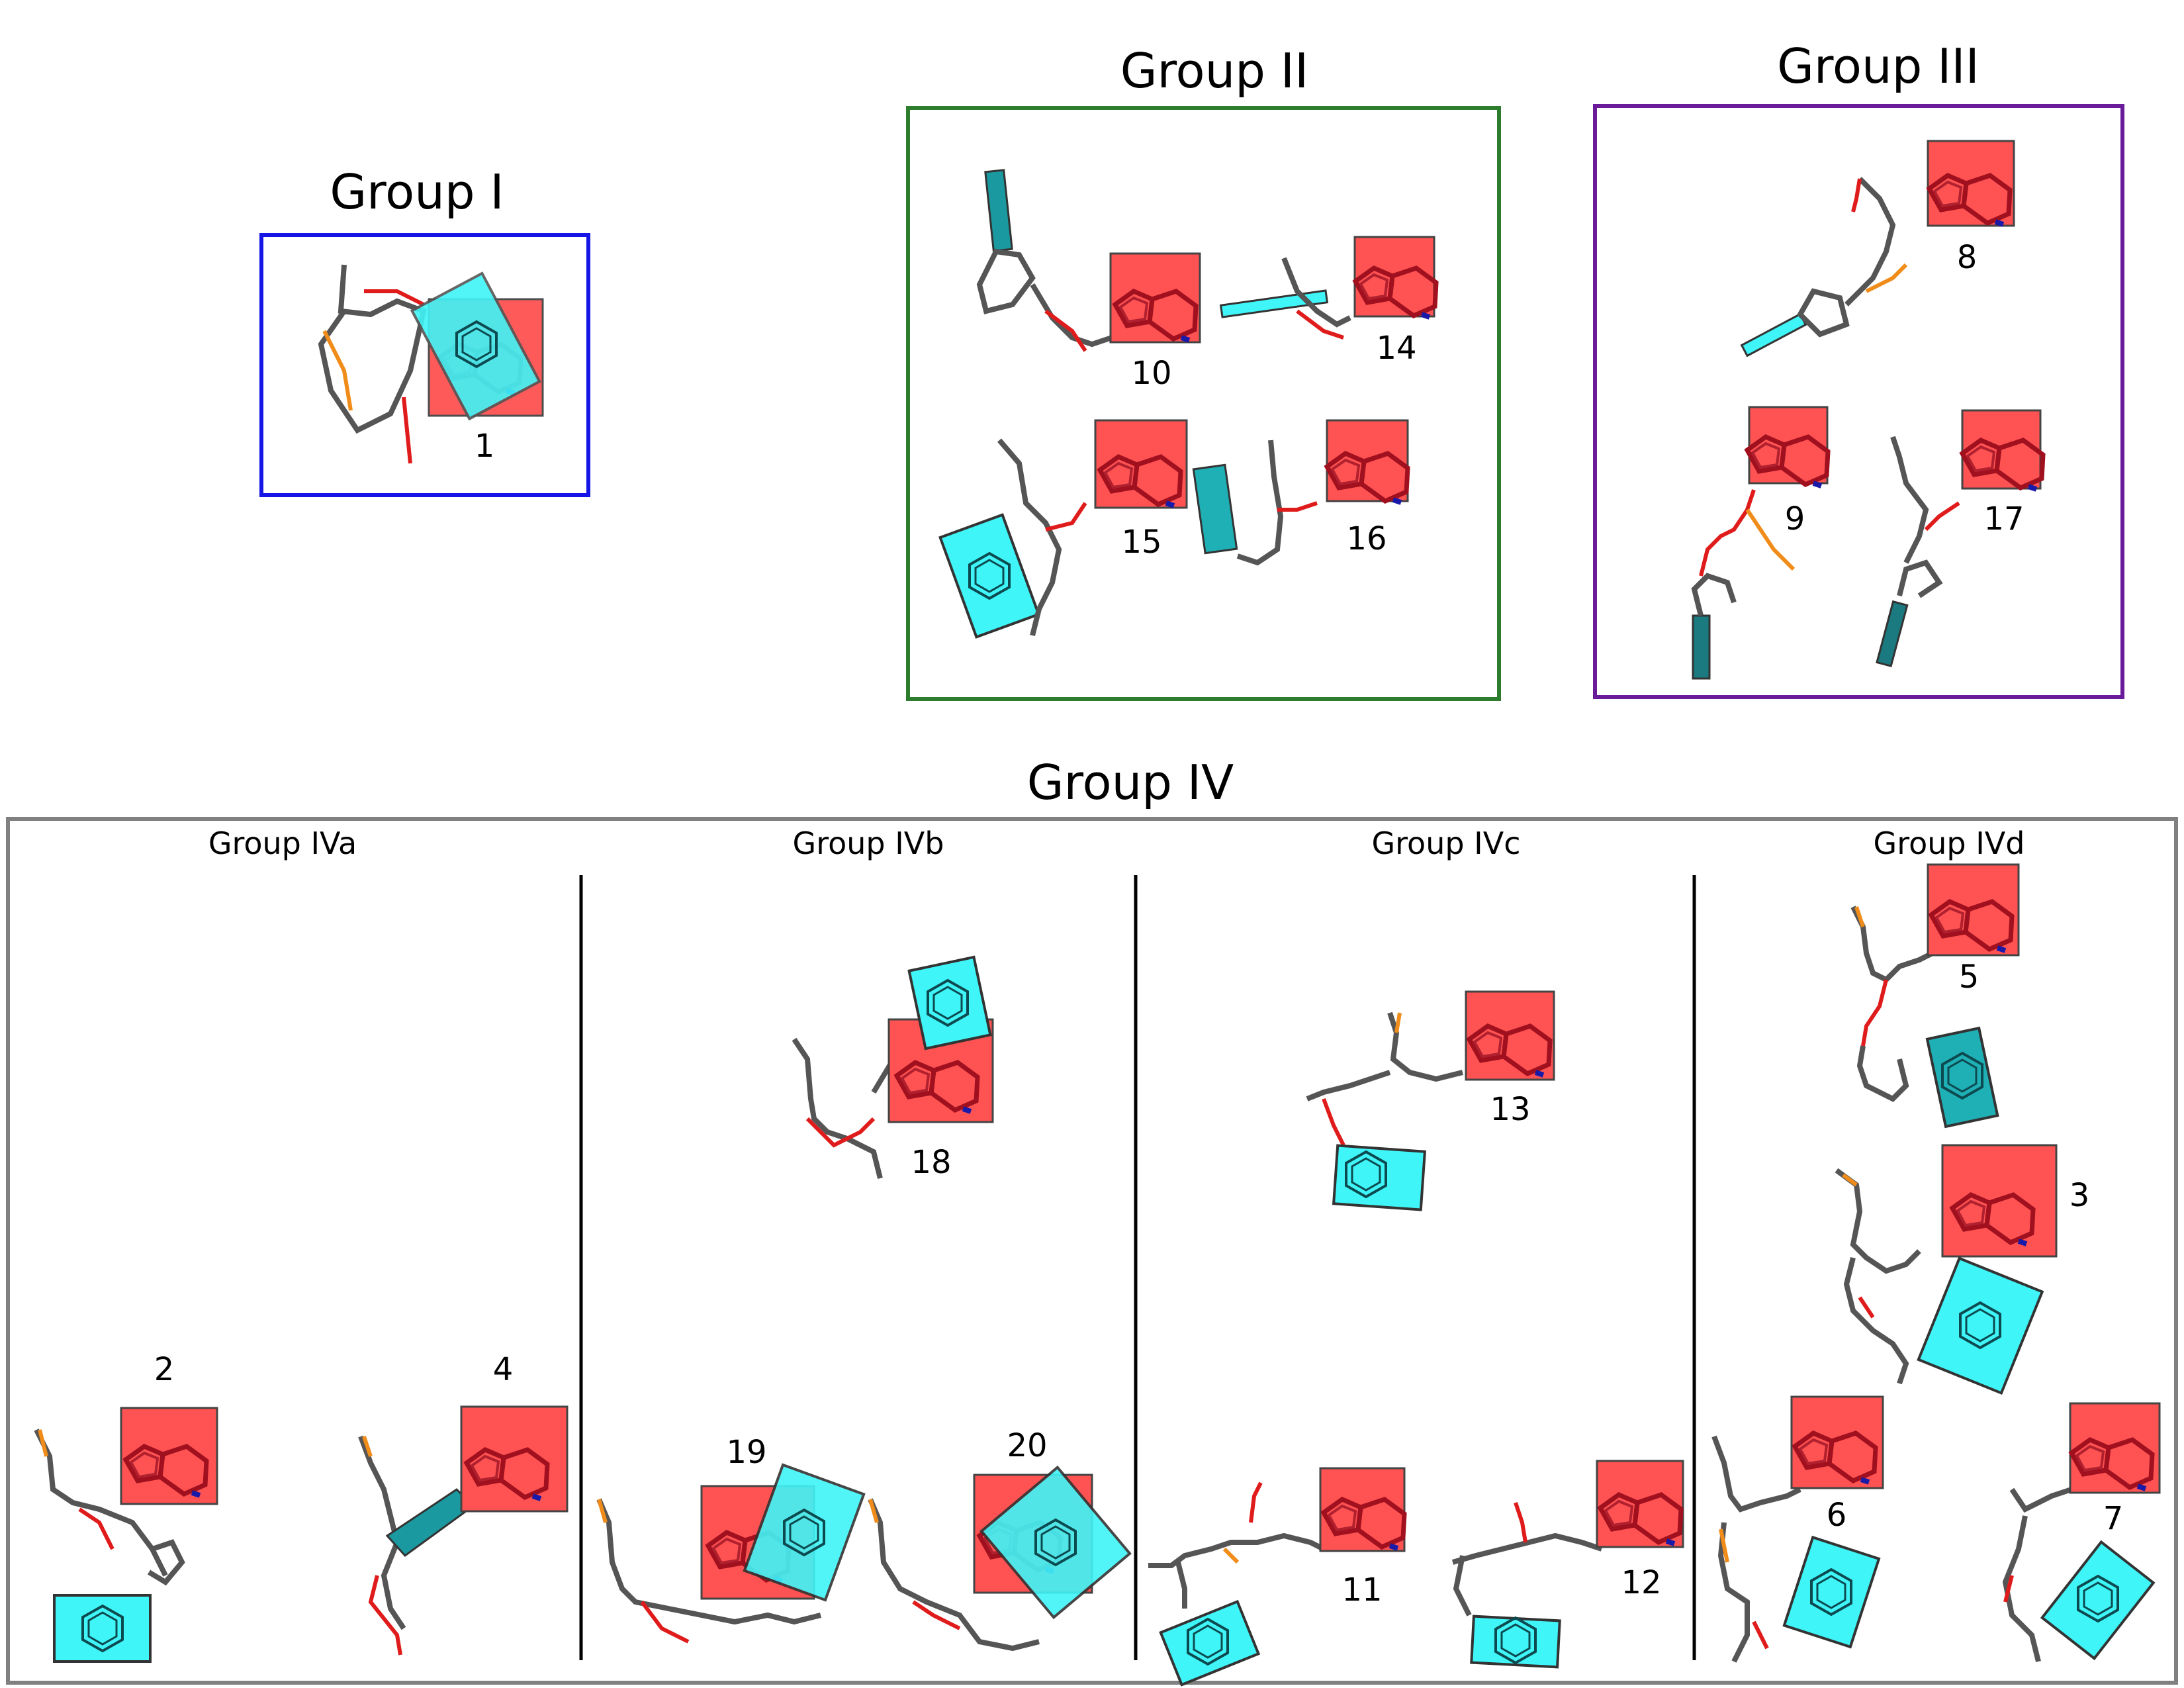  I want to click on label-7: 7, so click(2113, 1518).